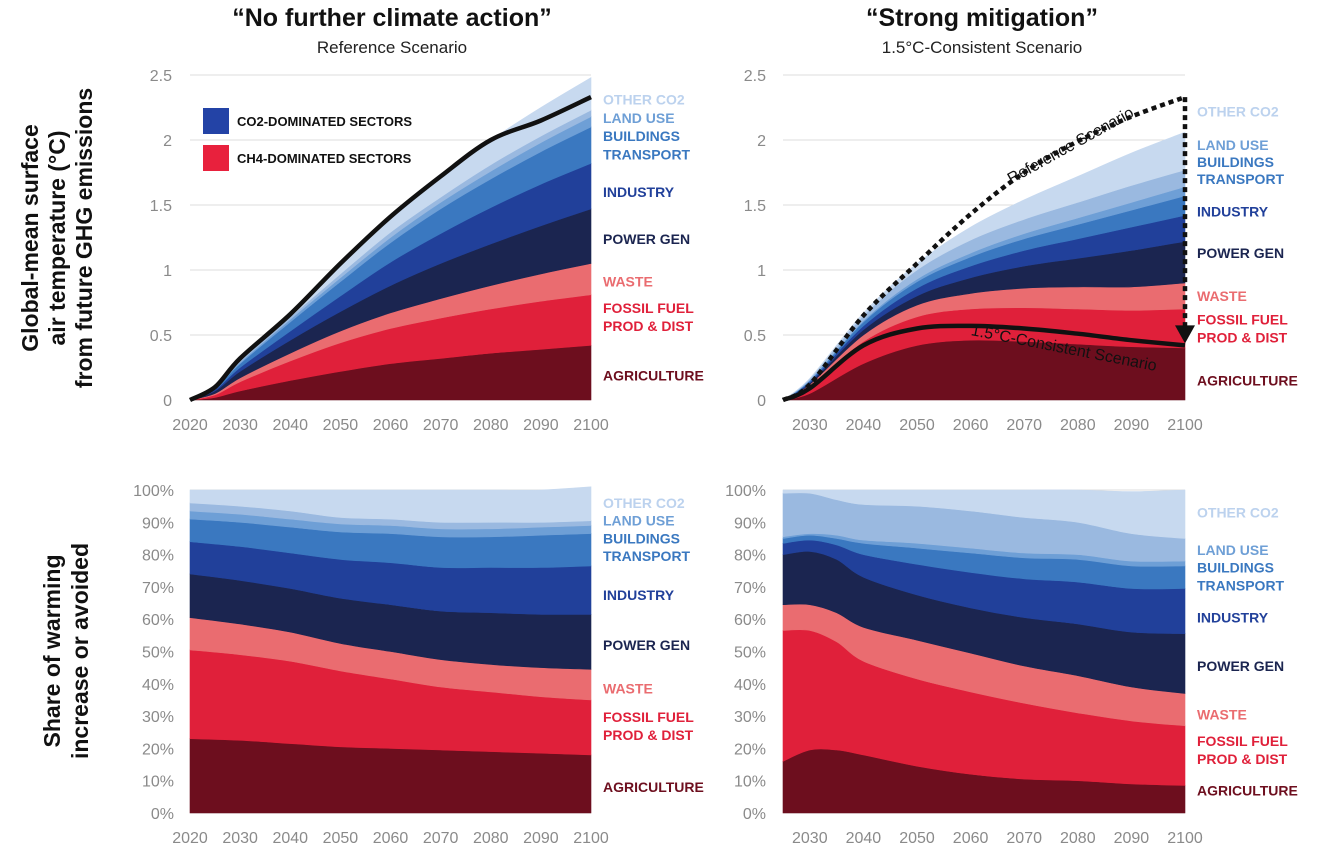 The width and height of the screenshot is (1325, 860). What do you see at coordinates (754, 814) in the screenshot?
I see `y-tick-label: 0%` at bounding box center [754, 814].